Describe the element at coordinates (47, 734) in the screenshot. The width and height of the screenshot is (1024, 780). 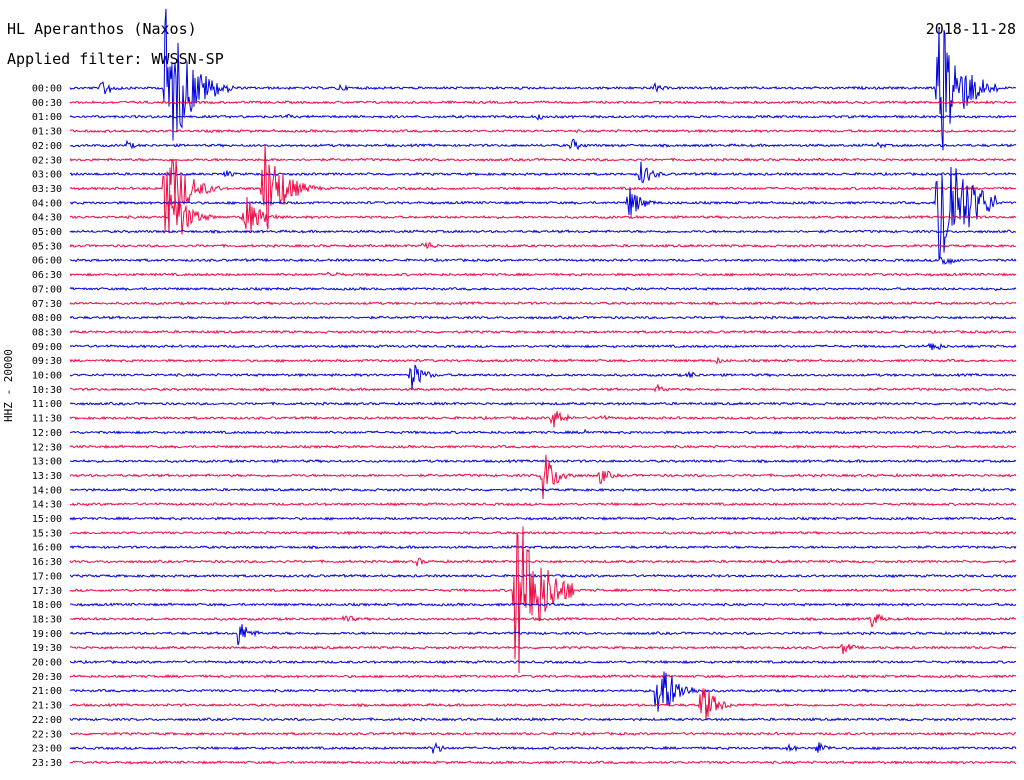
I see `row-label: 22:30` at that location.